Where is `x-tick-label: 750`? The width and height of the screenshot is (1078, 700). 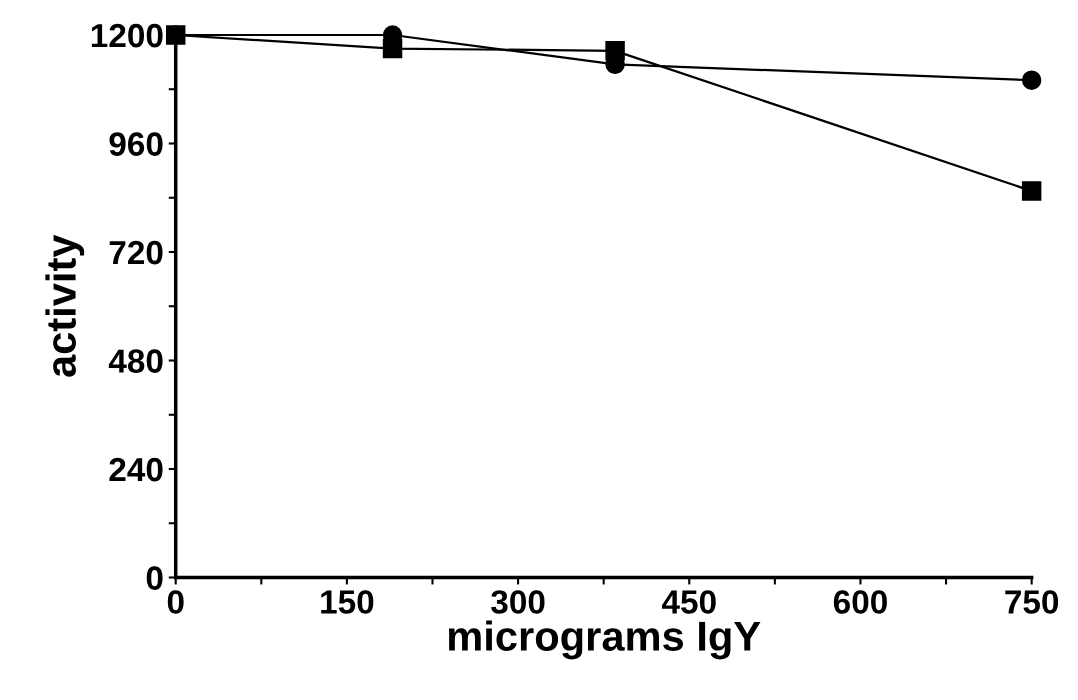 x-tick-label: 750 is located at coordinates (1032, 602).